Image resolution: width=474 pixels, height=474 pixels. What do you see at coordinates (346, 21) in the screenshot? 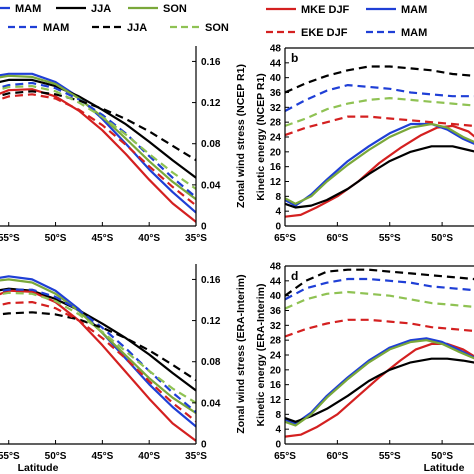
I see `legend-right: MKE DJF MAM EKE DJF MAM` at bounding box center [346, 21].